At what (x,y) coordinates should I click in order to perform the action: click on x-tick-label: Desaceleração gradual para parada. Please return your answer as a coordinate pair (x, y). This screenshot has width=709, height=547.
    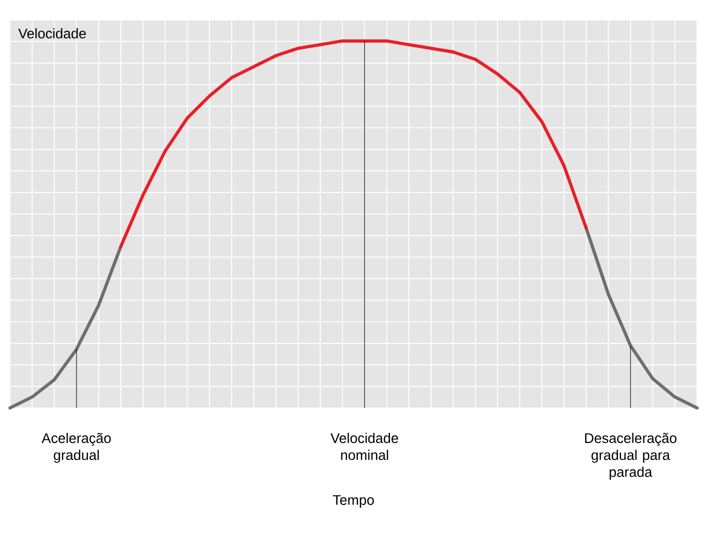
    Looking at the image, I should click on (630, 456).